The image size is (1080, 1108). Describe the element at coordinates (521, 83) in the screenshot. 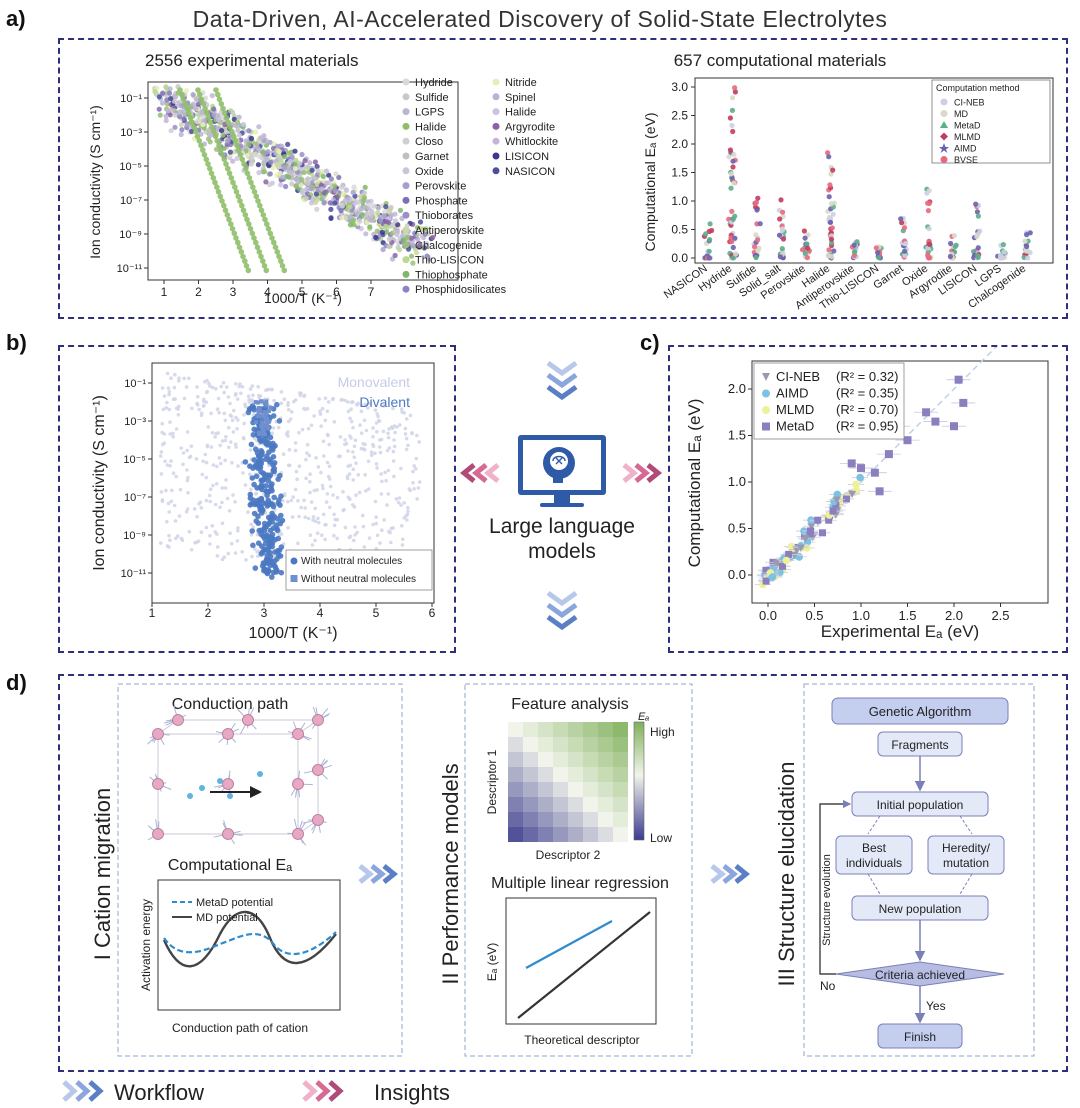

I see `material-legend-item: Nitride` at that location.